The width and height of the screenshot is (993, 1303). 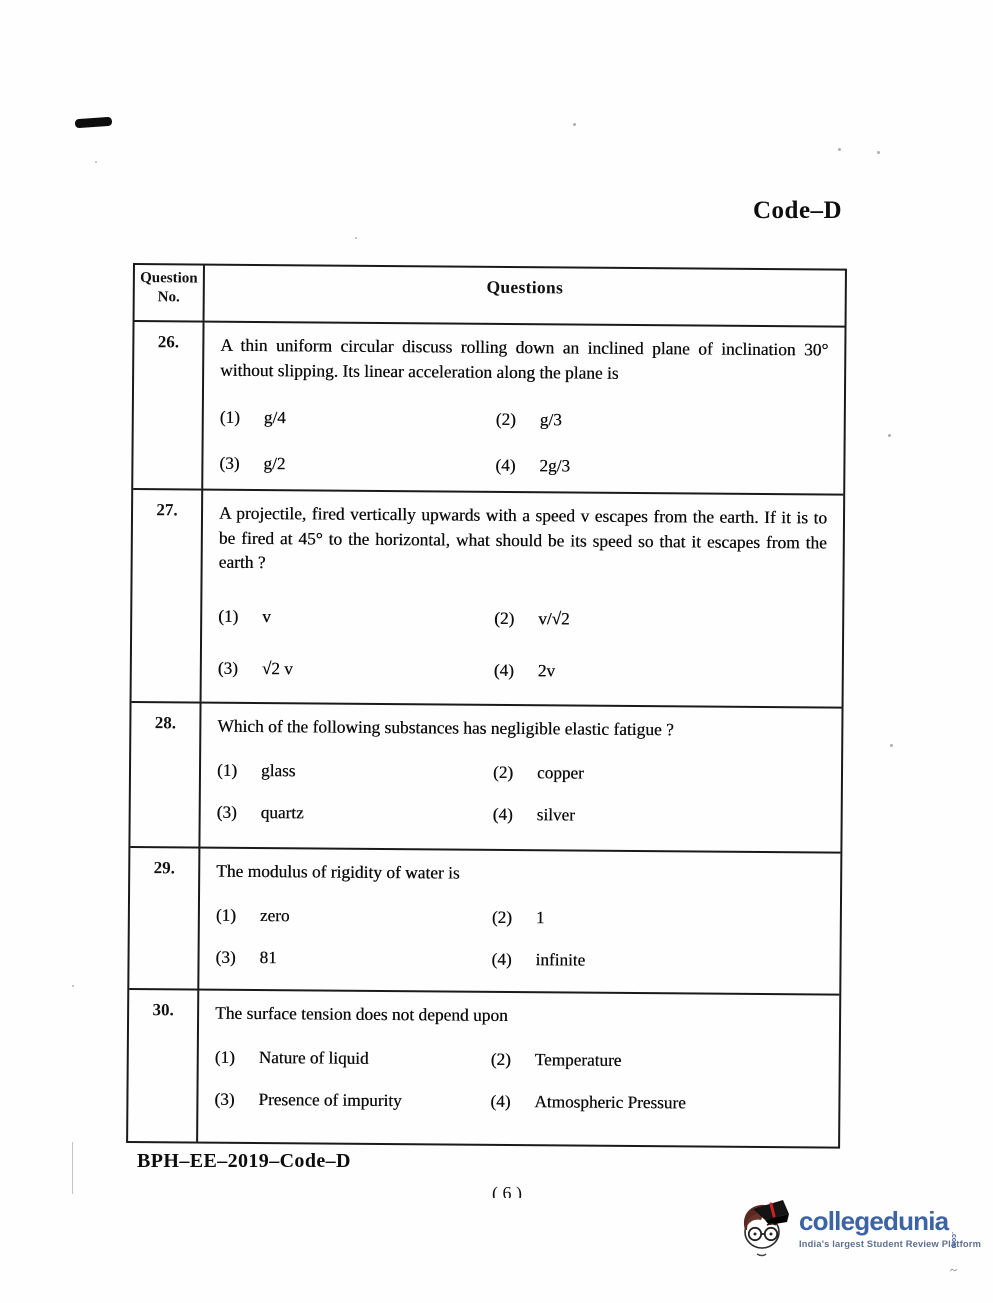 I want to click on question-number: 28., so click(x=166, y=775).